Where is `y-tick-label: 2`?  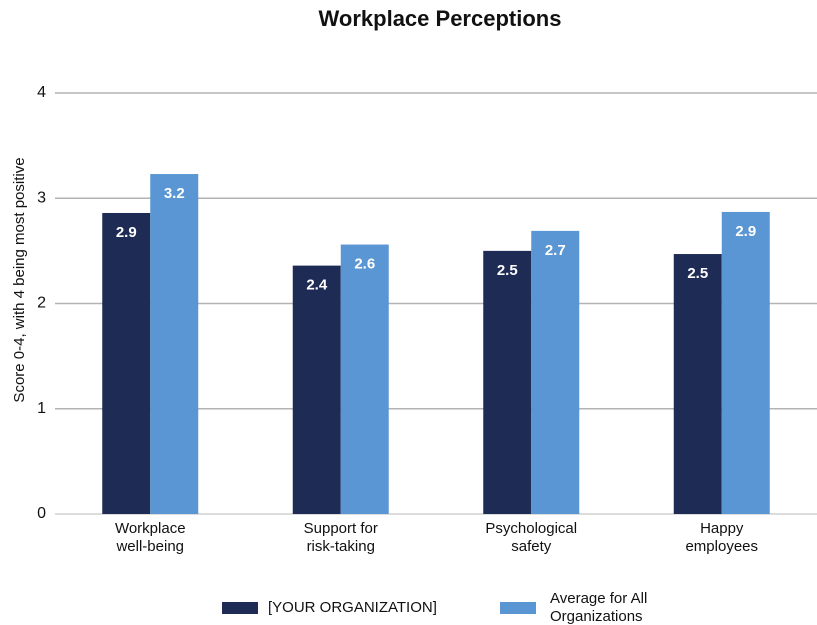
y-tick-label: 2 is located at coordinates (41, 303).